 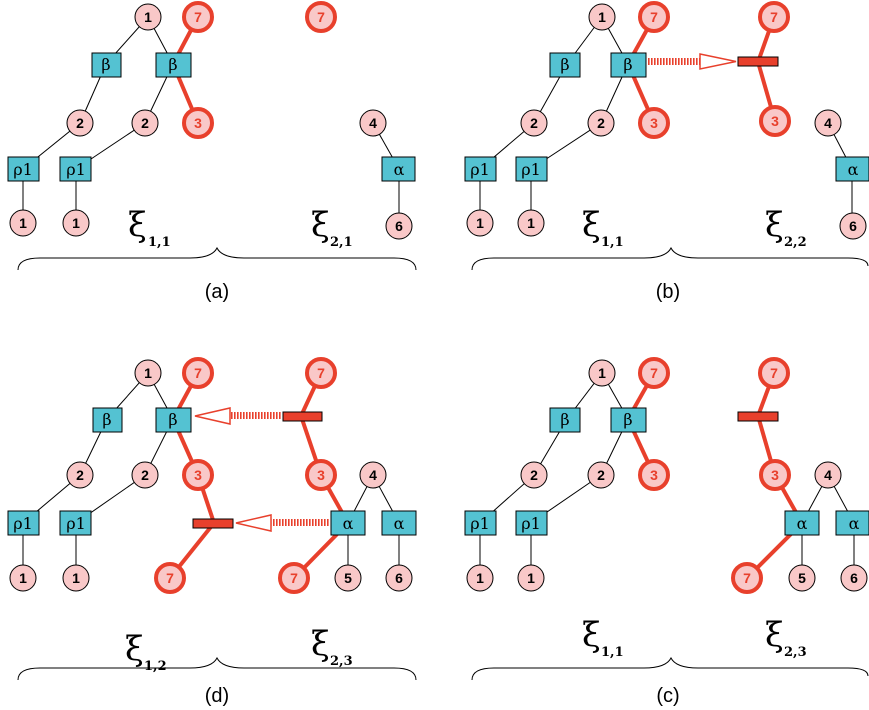 I want to click on panel-caption: (a), so click(x=217, y=292).